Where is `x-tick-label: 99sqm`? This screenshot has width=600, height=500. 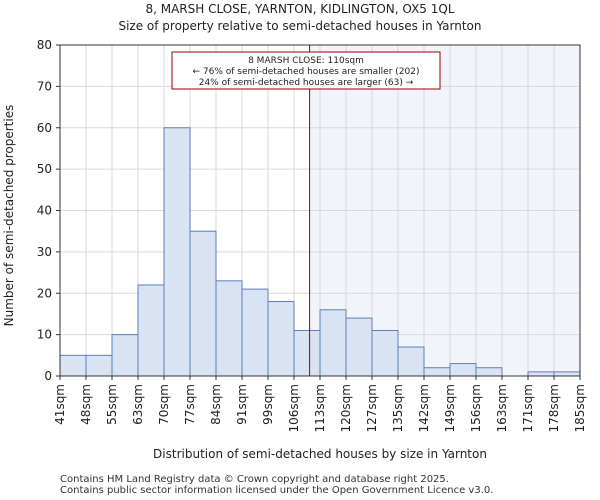 x-tick-label: 99sqm is located at coordinates (268, 404).